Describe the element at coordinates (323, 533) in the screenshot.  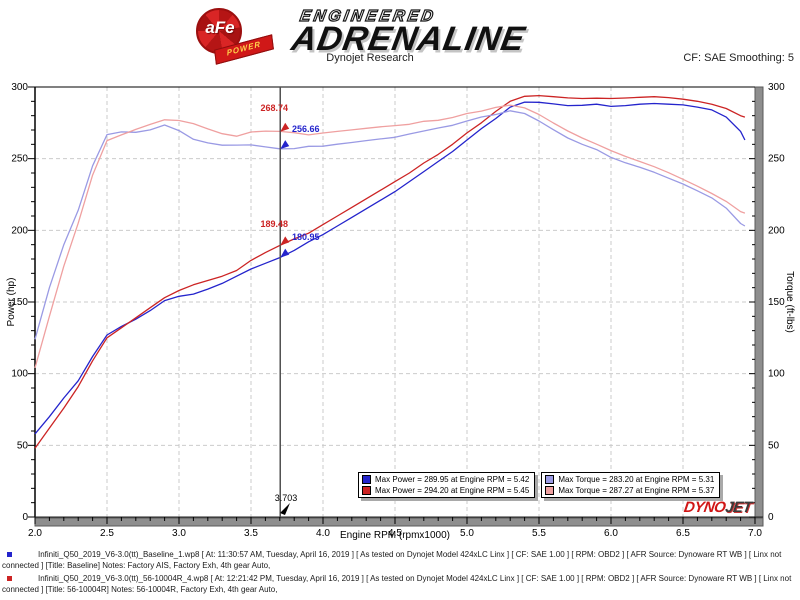
I see `svg-text: 4.0` at that location.